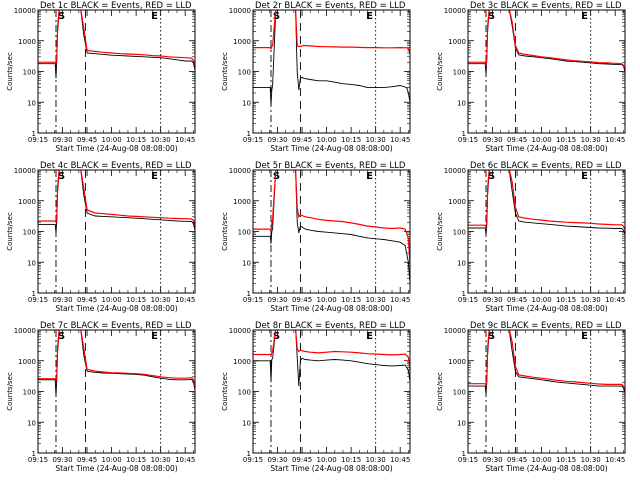 Image resolution: width=640 pixels, height=480 pixels. What do you see at coordinates (116, 166) in the screenshot?
I see `panel-title: Det 4c BLACK = Events, RED = LLD` at bounding box center [116, 166].